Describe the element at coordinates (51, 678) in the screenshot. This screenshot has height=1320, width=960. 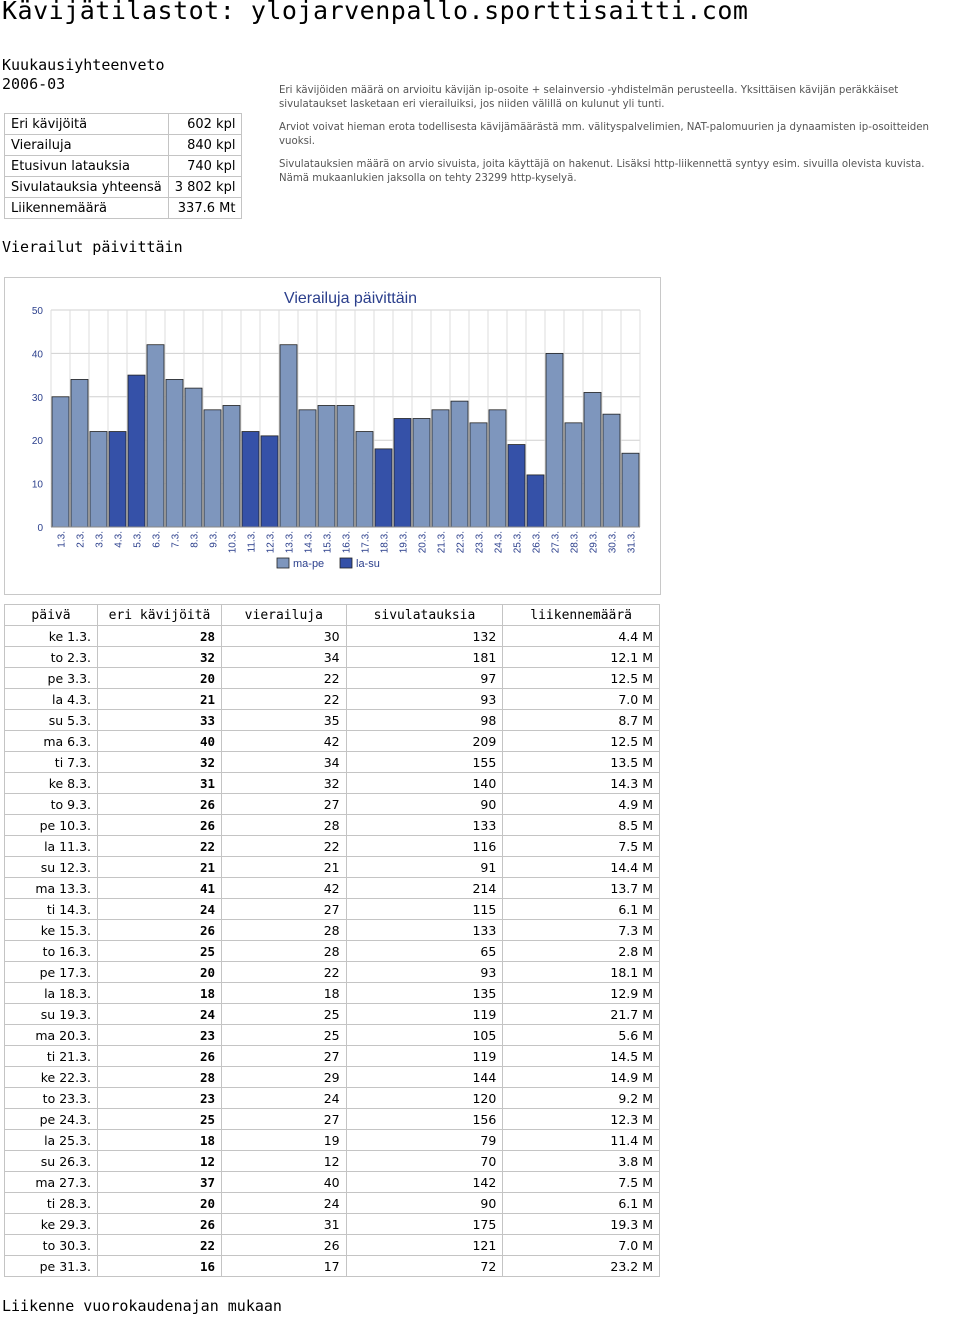
I see `day-cell: pe 3.3.` at that location.